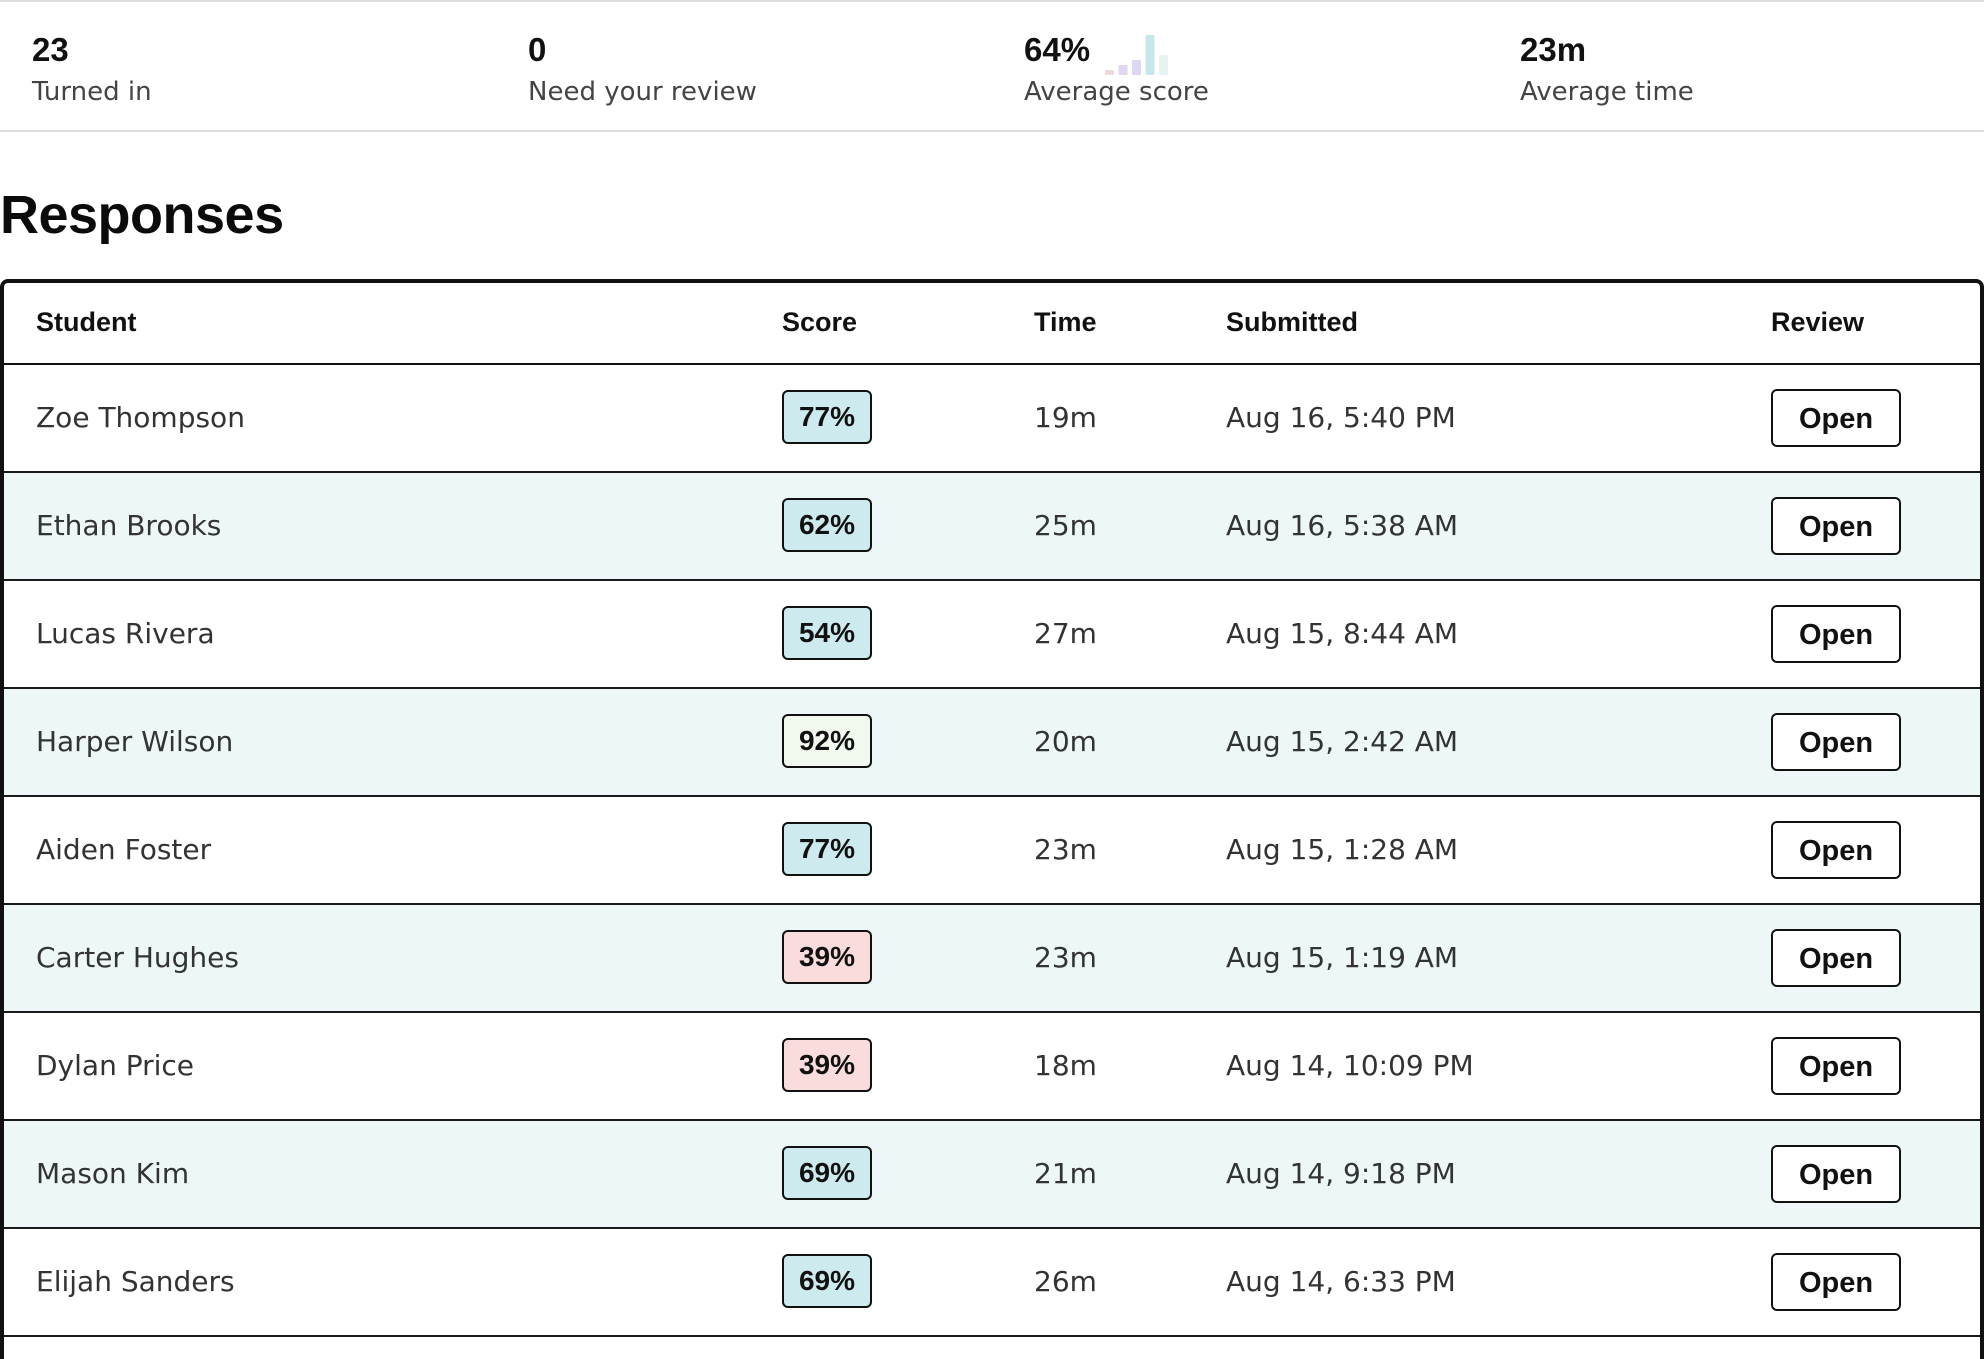  Describe the element at coordinates (642, 70) in the screenshot. I see `stat-need-review: 0 Need your review` at that location.